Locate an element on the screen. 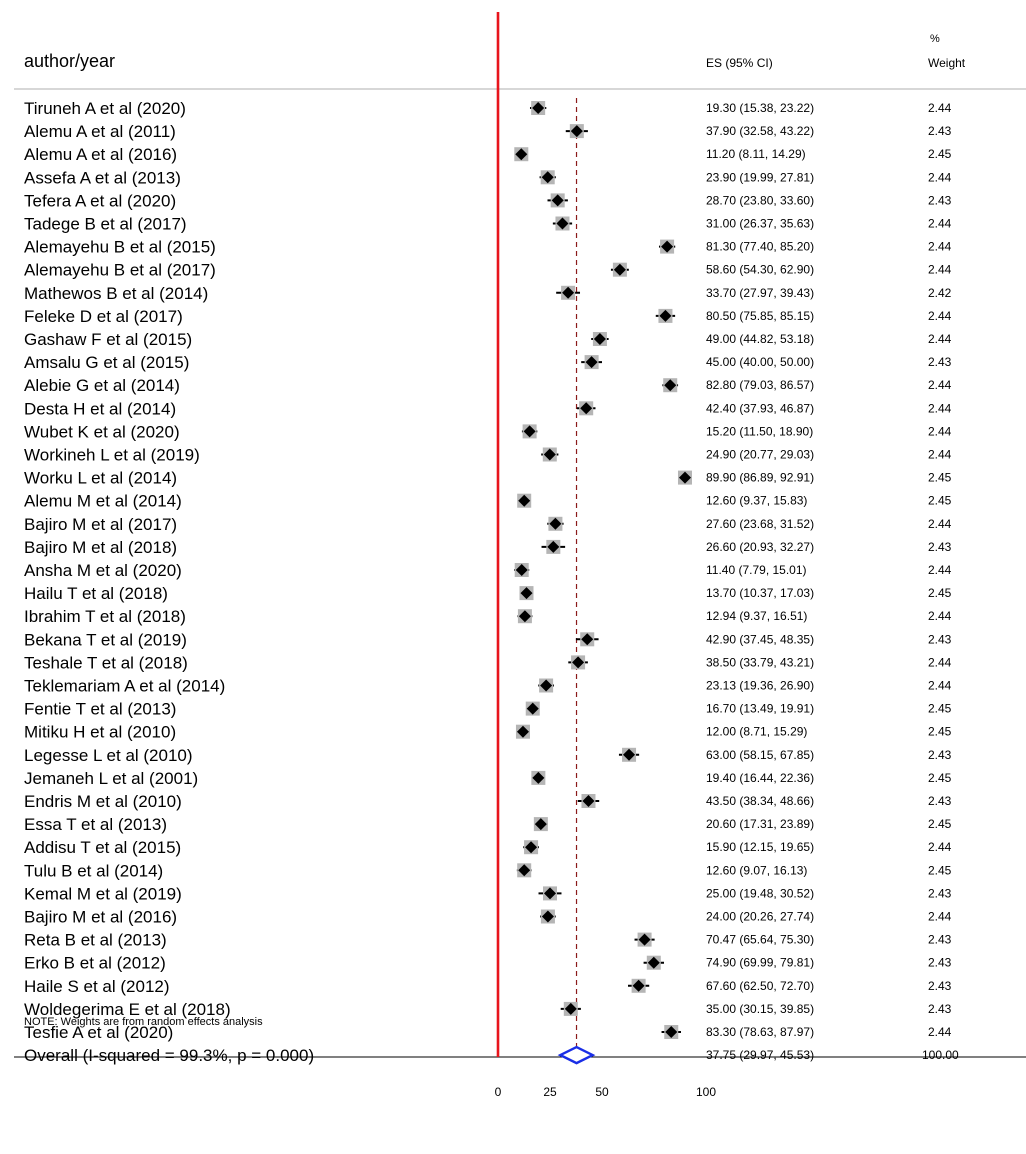 The image size is (1026, 1154). overall-es-ci: 37.75 (29.97, 45.53) is located at coordinates (760, 1055).